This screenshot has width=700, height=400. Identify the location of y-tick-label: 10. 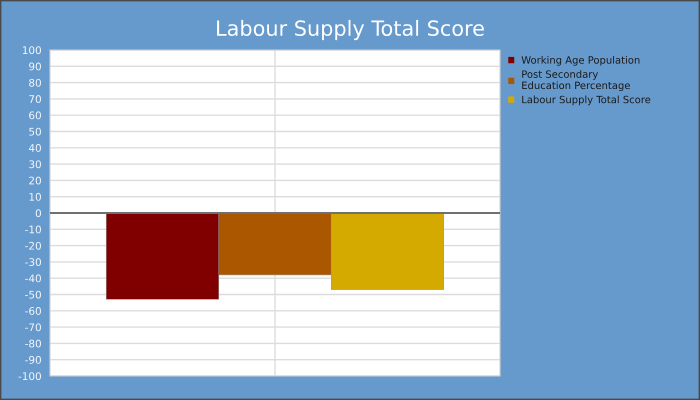
(35, 196).